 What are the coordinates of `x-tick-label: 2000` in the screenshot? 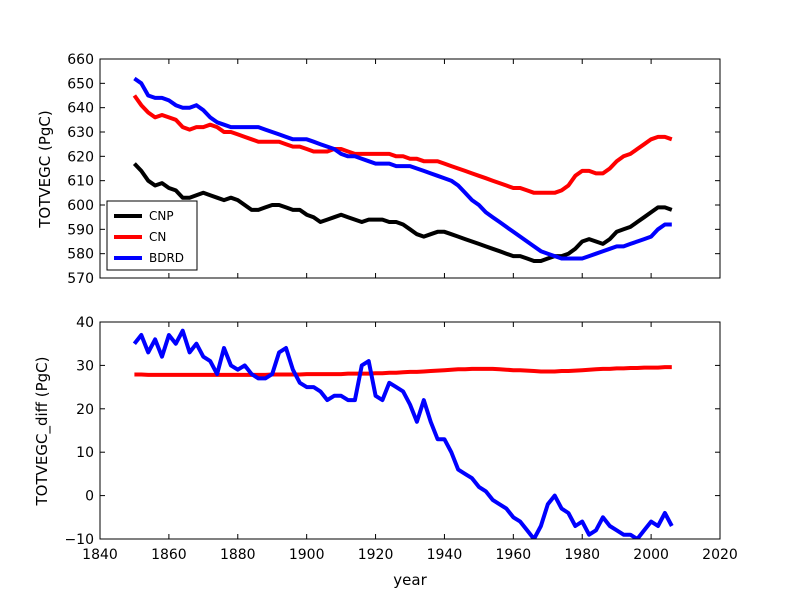 It's located at (651, 555).